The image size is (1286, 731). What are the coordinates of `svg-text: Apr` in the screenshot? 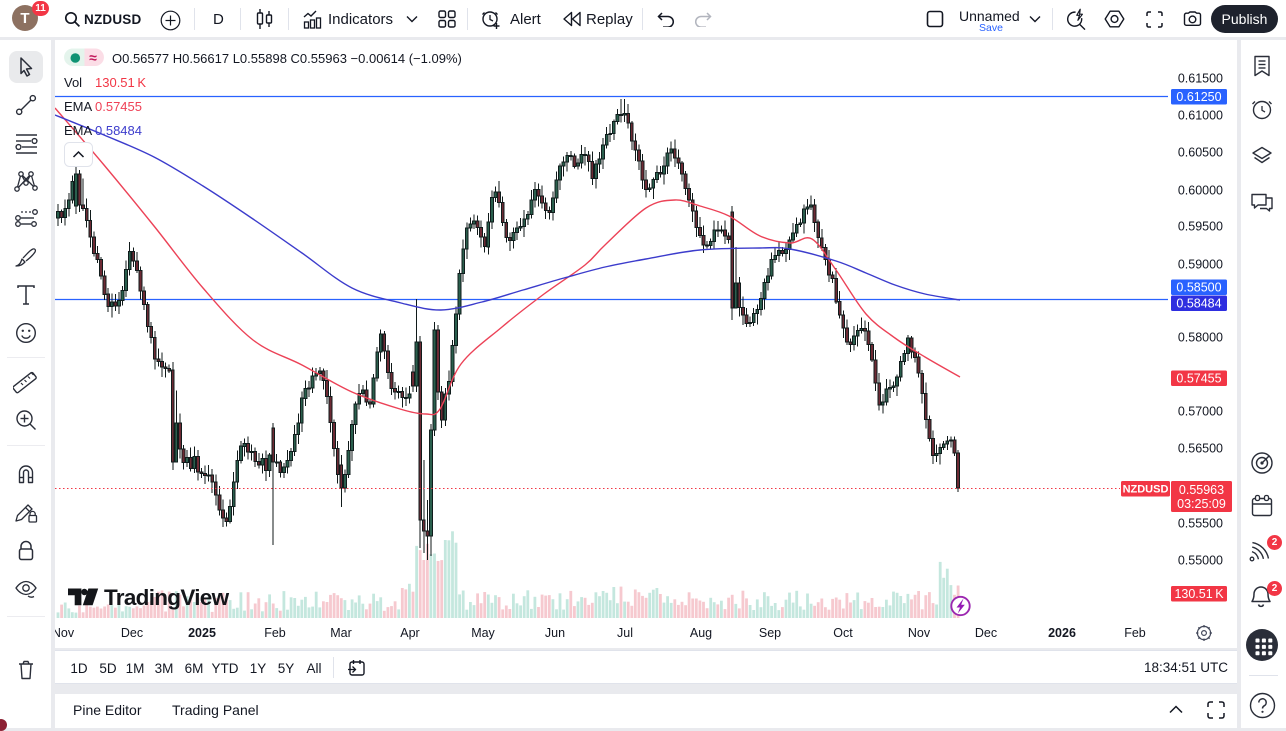 It's located at (409, 633).